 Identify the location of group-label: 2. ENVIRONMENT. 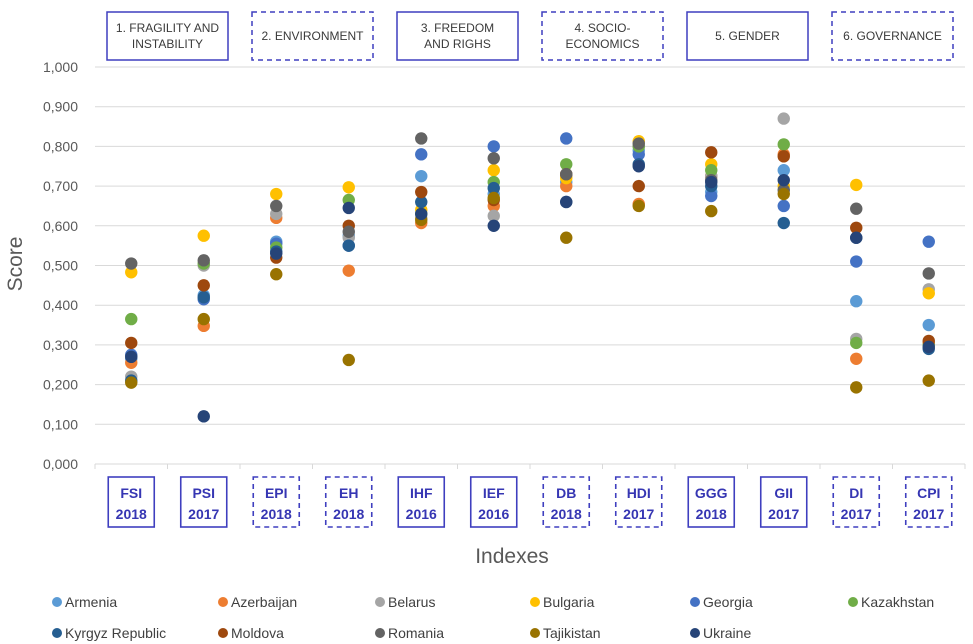
(312, 36).